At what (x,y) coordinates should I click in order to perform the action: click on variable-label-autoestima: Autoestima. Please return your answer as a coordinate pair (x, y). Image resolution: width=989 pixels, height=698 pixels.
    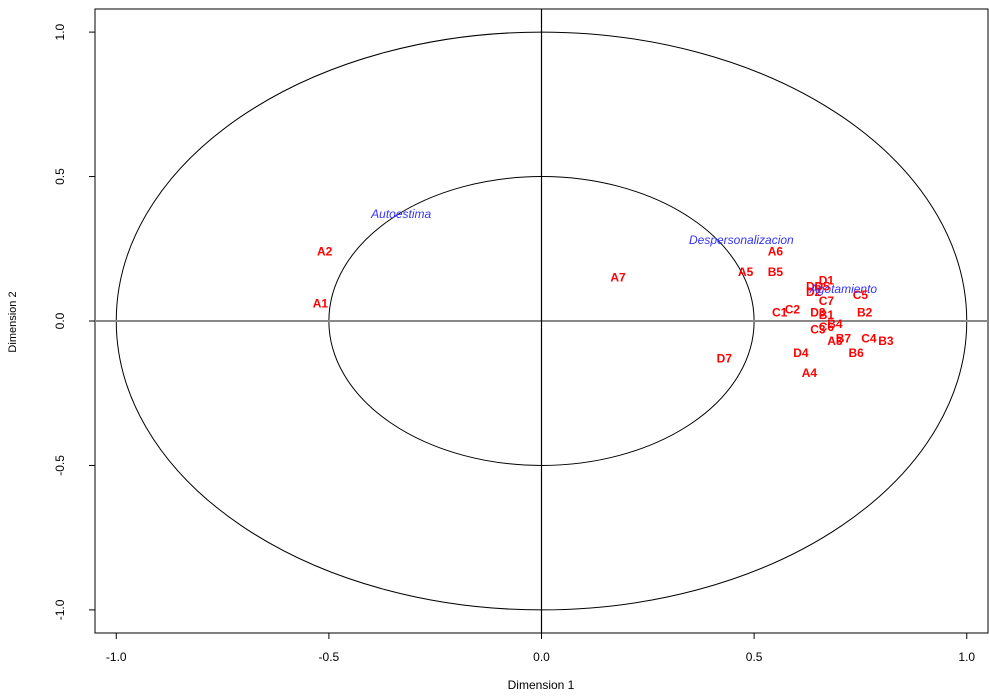
    Looking at the image, I should click on (400, 214).